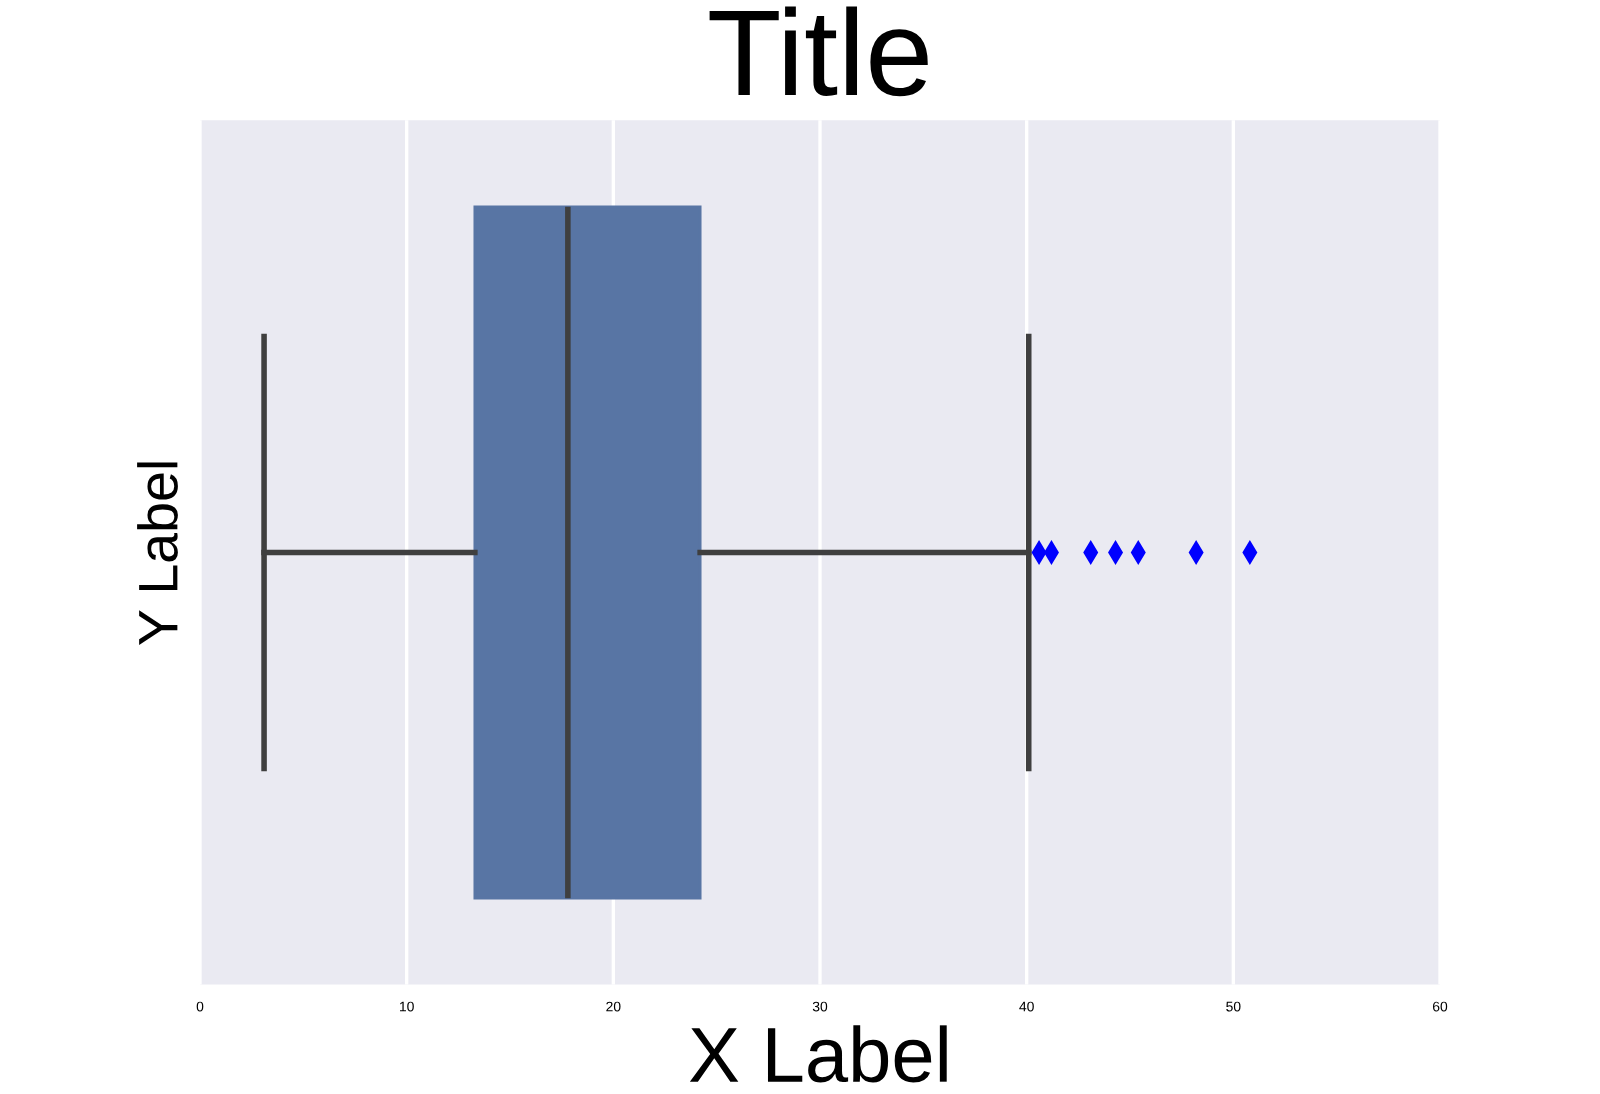  I want to click on y-axis-title: Y Label, so click(157, 553).